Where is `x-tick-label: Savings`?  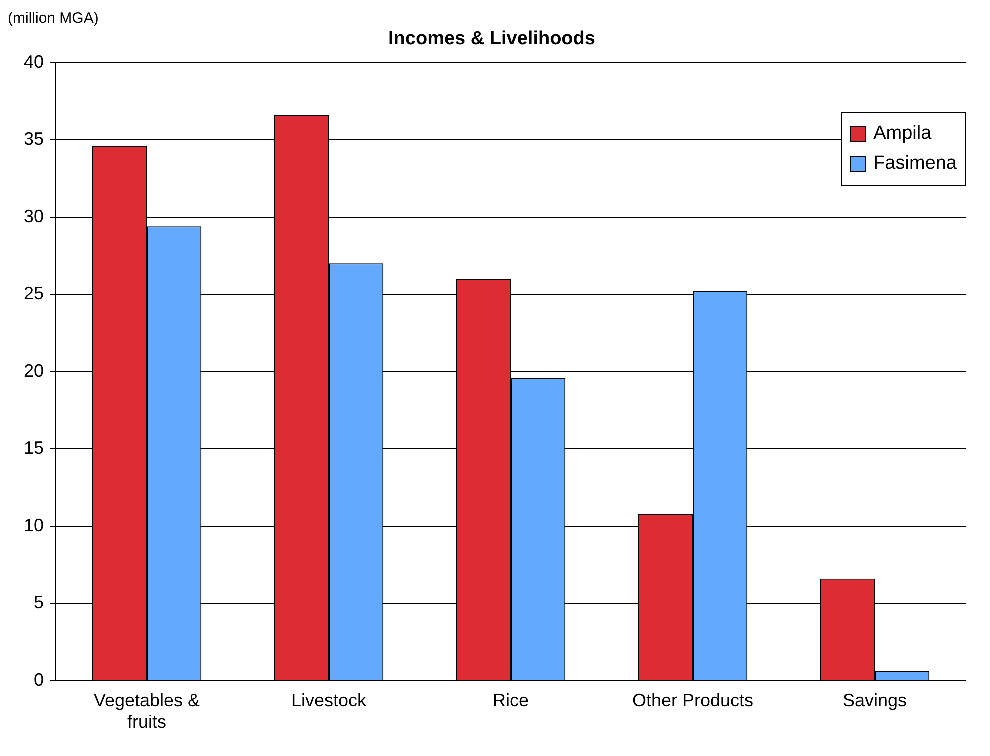
x-tick-label: Savings is located at coordinates (875, 700).